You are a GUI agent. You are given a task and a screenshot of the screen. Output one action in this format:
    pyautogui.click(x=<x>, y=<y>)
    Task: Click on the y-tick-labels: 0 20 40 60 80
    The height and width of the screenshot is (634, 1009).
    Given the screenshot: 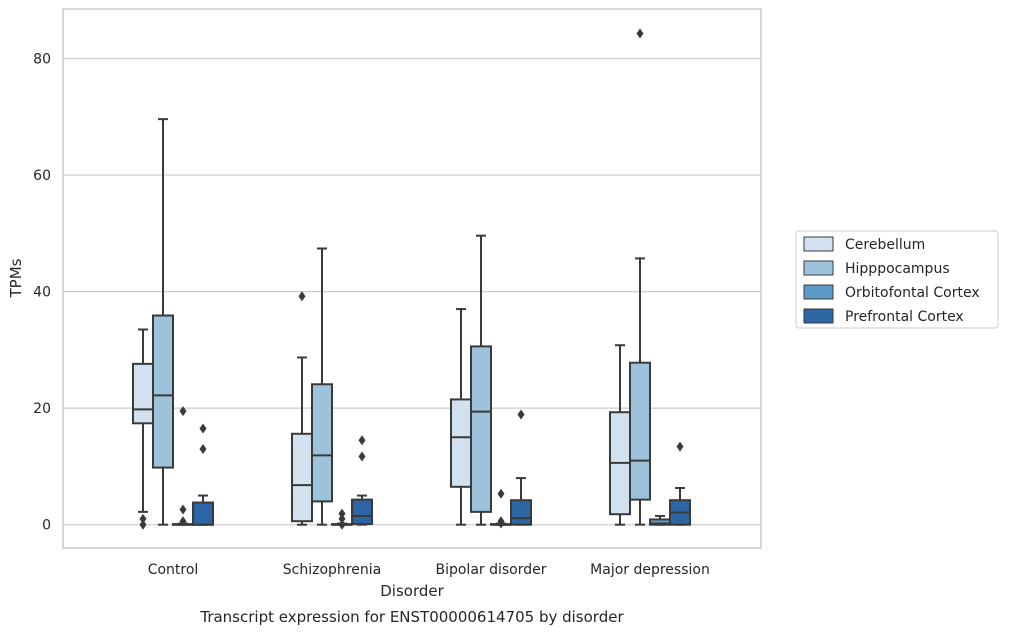 What is the action you would take?
    pyautogui.click(x=42, y=293)
    